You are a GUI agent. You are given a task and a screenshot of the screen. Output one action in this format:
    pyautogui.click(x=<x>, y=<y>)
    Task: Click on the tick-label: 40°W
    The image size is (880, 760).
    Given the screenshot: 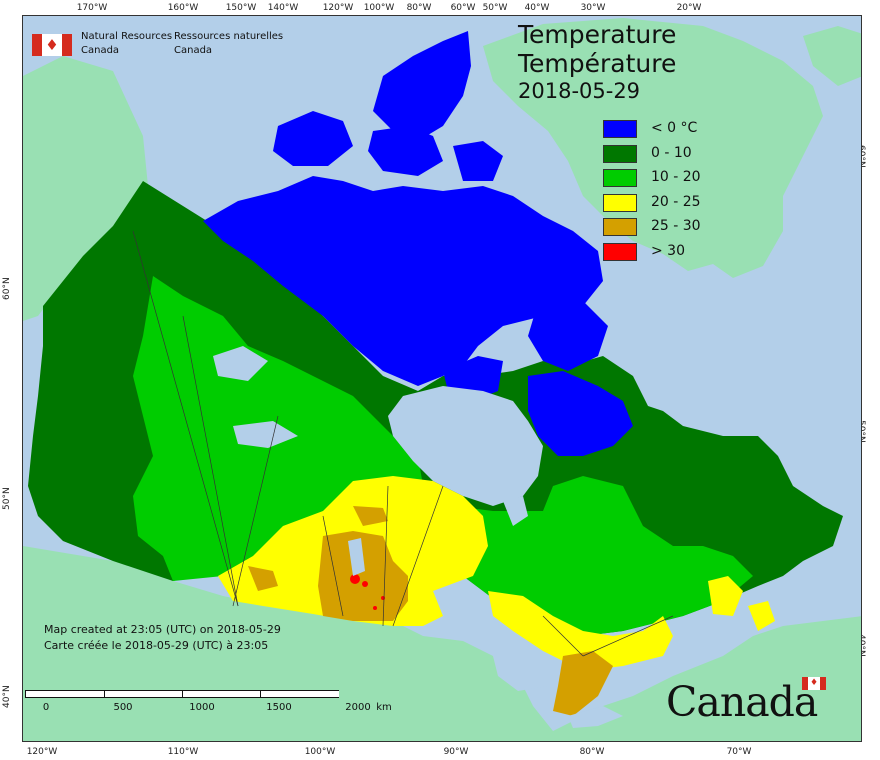 What is the action you would take?
    pyautogui.click(x=537, y=8)
    